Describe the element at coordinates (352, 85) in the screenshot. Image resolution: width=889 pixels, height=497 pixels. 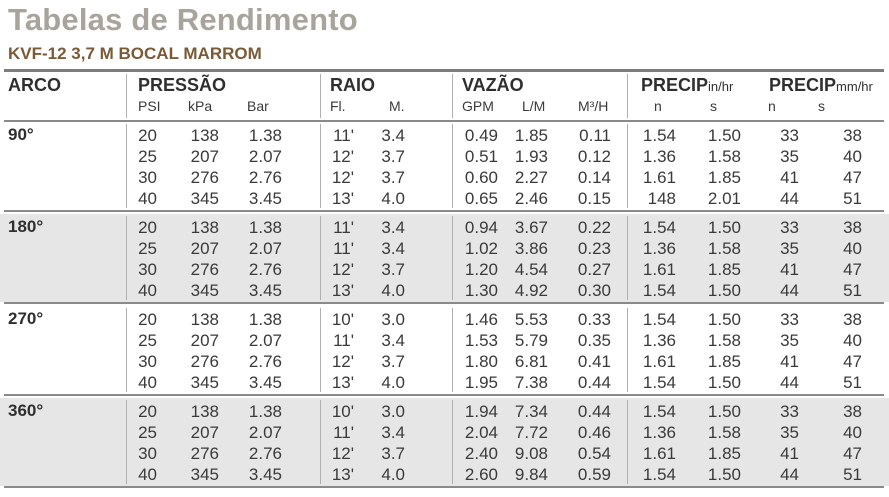
I see `header-raio: RAIO` at that location.